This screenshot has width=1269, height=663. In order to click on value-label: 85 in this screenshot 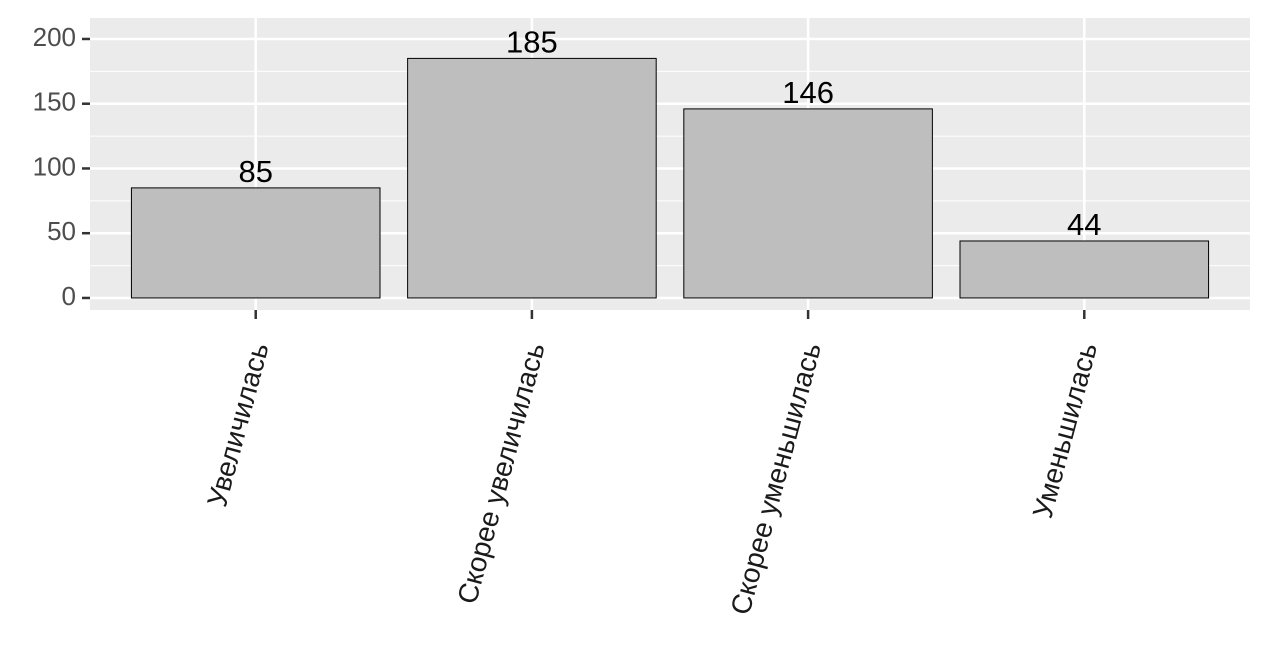, I will do `click(255, 171)`.